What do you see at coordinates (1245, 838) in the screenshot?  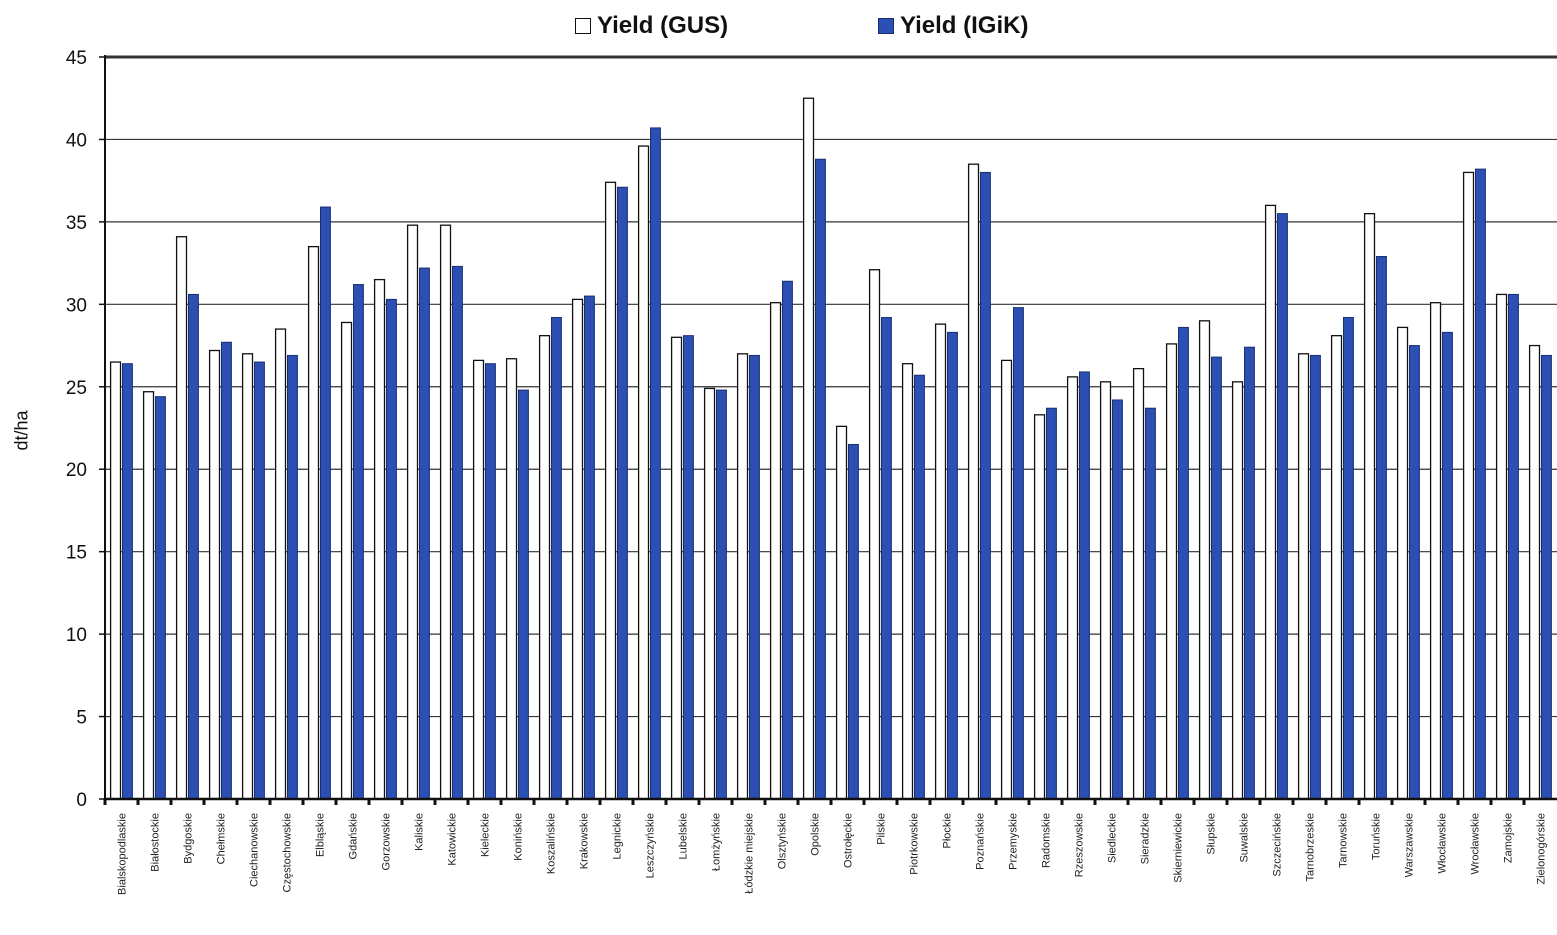 I see `x-tick-label-34: Suwalskie` at bounding box center [1245, 838].